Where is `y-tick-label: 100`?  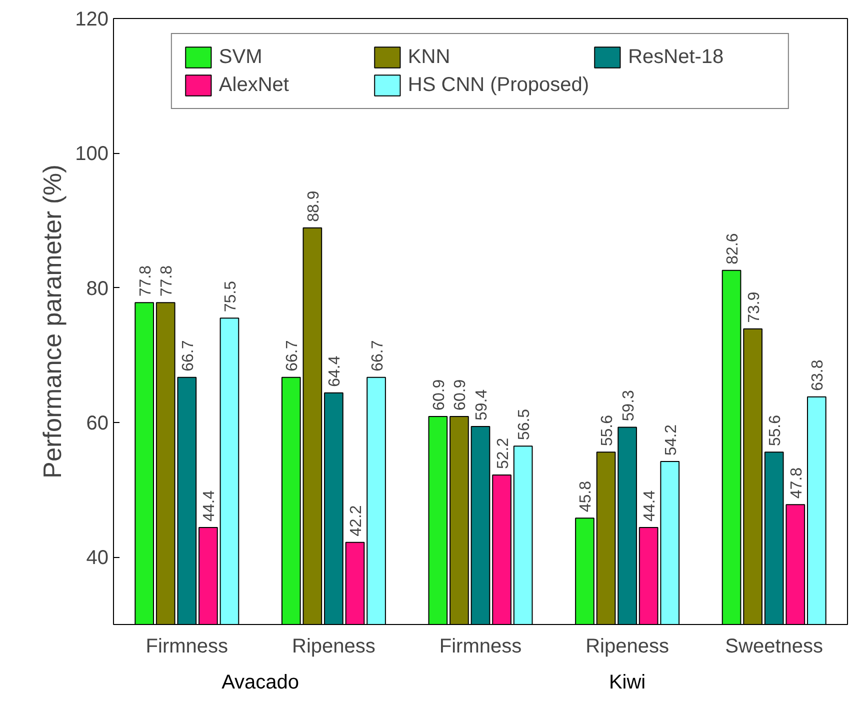
y-tick-label: 100 is located at coordinates (92, 154).